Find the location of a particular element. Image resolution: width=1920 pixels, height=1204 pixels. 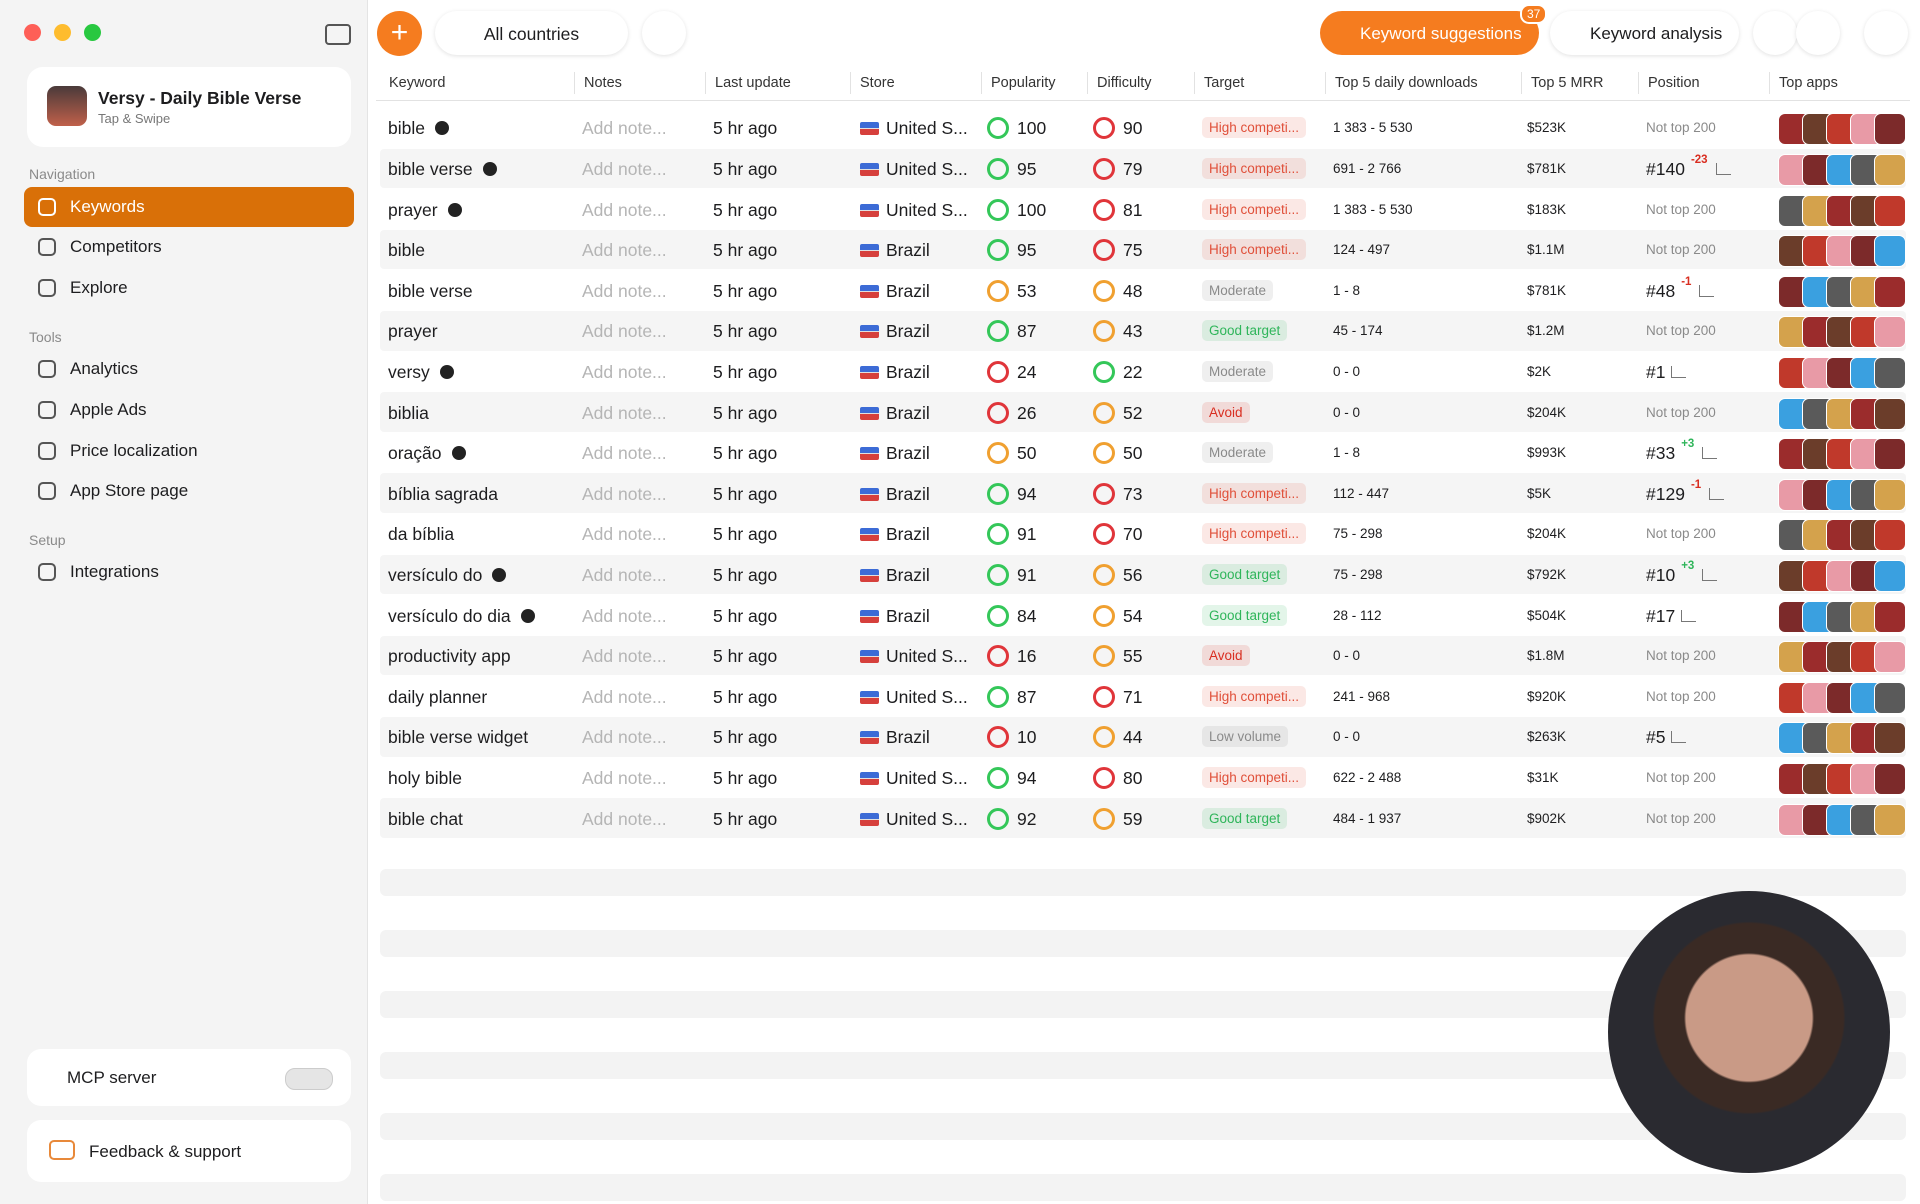

nav-item: Price localization is located at coordinates (134, 450).